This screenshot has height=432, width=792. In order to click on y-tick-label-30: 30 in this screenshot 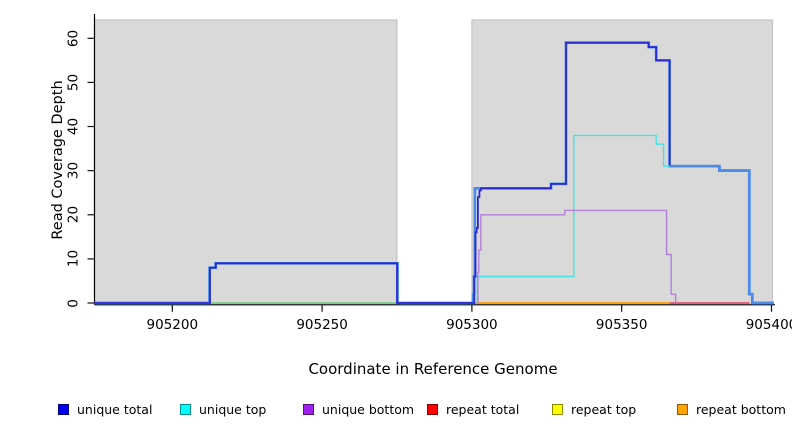, I will do `click(73, 171)`.